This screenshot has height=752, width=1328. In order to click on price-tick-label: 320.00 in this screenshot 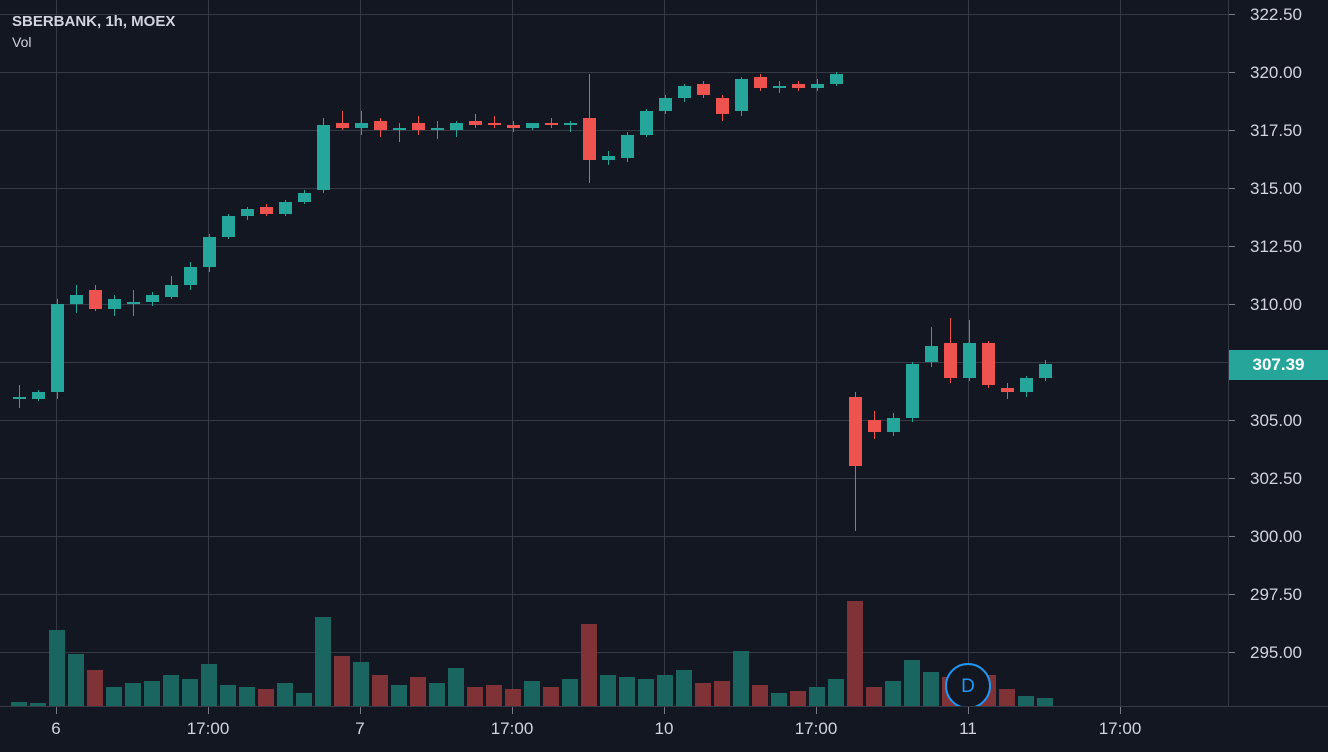, I will do `click(1276, 72)`.